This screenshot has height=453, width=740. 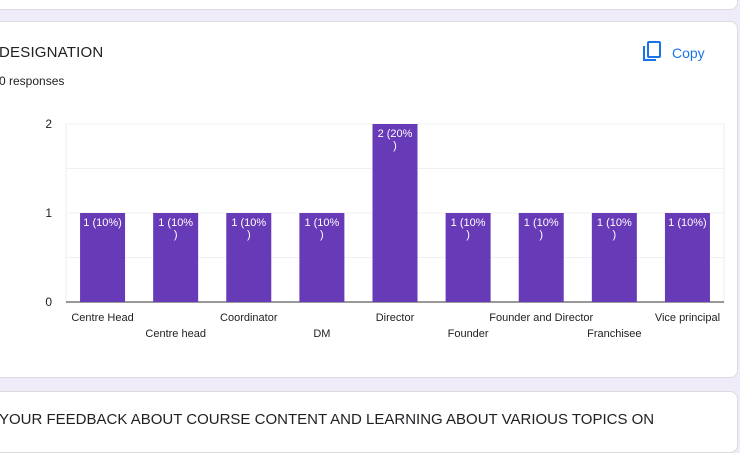 What do you see at coordinates (102, 318) in the screenshot?
I see `x-tick-label: Centre Head` at bounding box center [102, 318].